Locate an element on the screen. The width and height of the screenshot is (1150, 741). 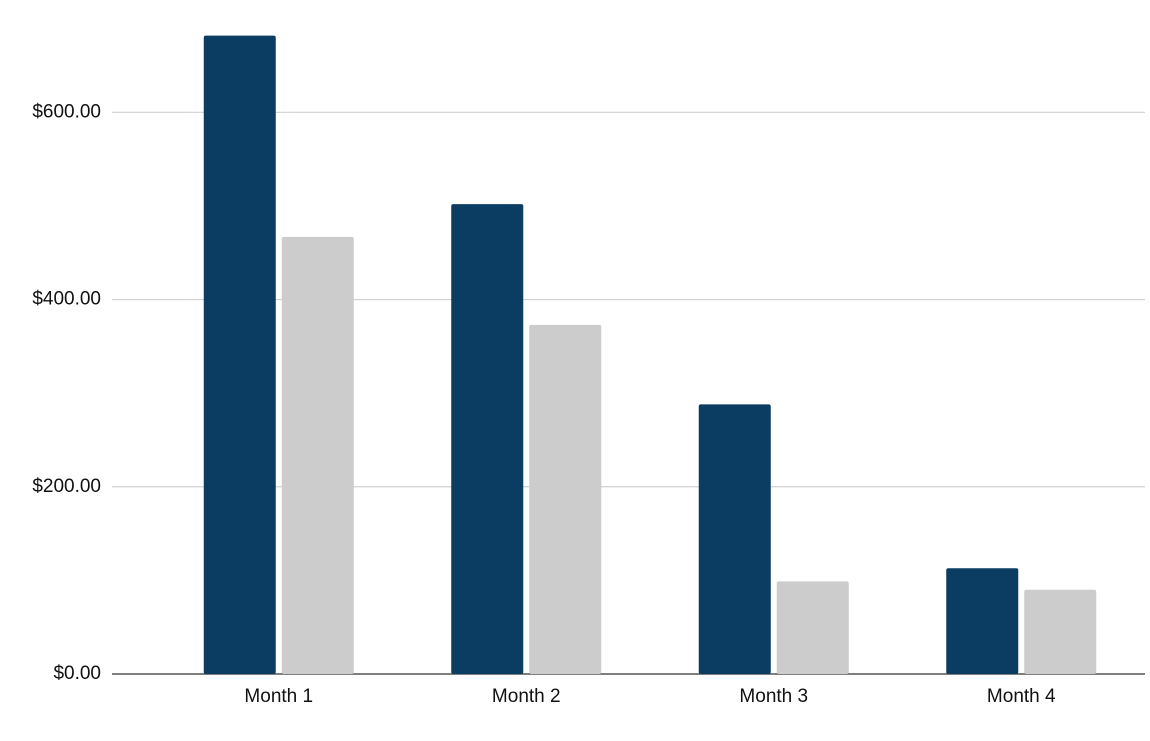
y-tick-label: $600.00 is located at coordinates (66, 111).